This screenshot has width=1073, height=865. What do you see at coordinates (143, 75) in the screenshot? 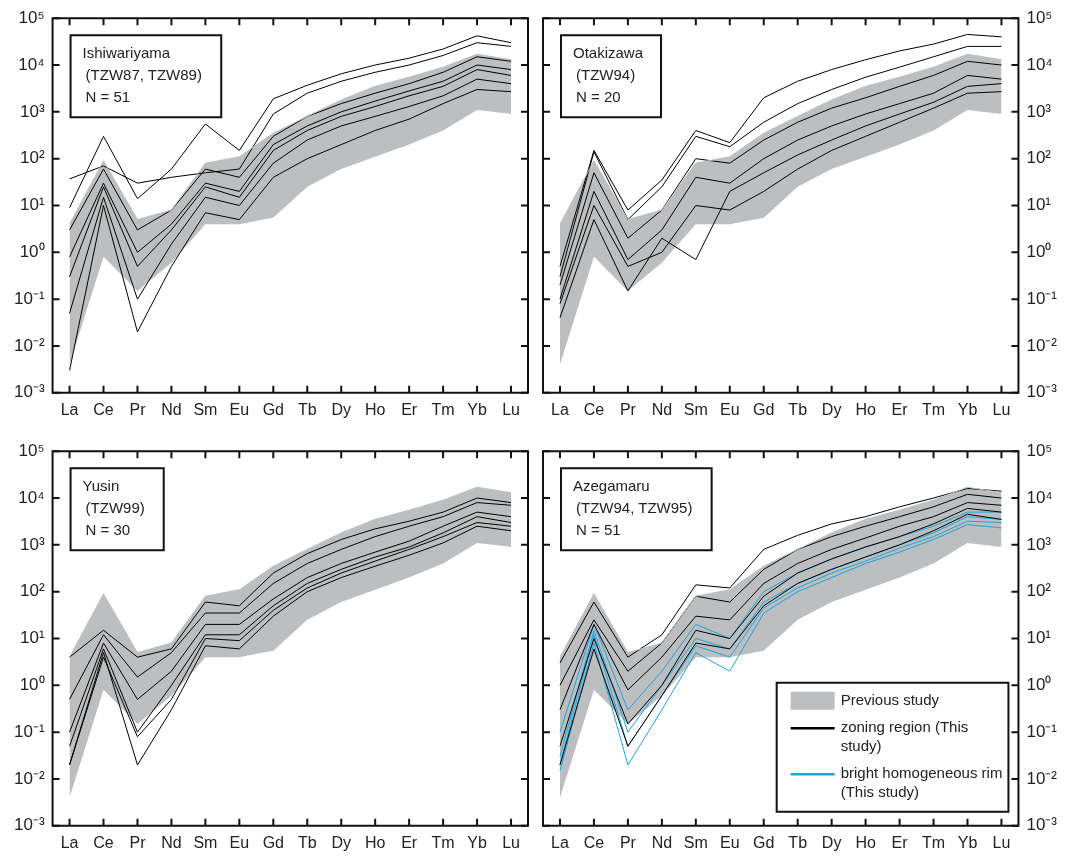
I see `annotation: (TZW87, TZW89)` at bounding box center [143, 75].